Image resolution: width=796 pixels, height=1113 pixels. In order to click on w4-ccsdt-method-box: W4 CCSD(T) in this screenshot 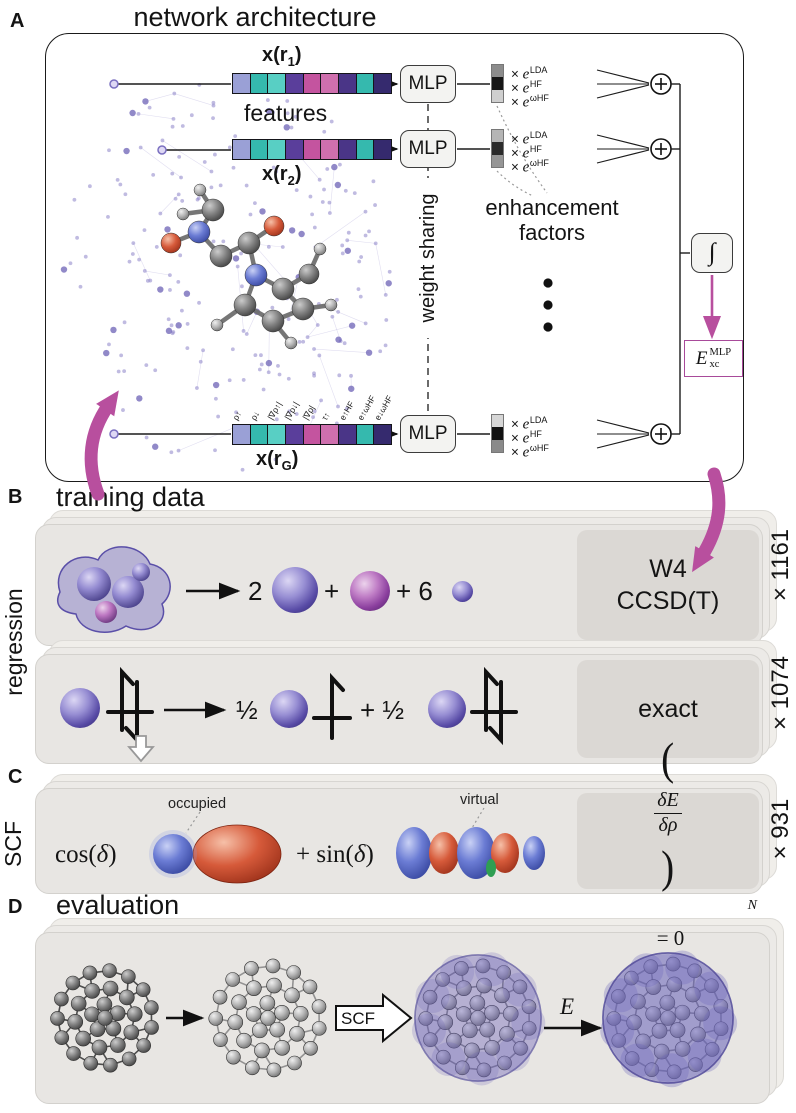, I will do `click(668, 585)`.